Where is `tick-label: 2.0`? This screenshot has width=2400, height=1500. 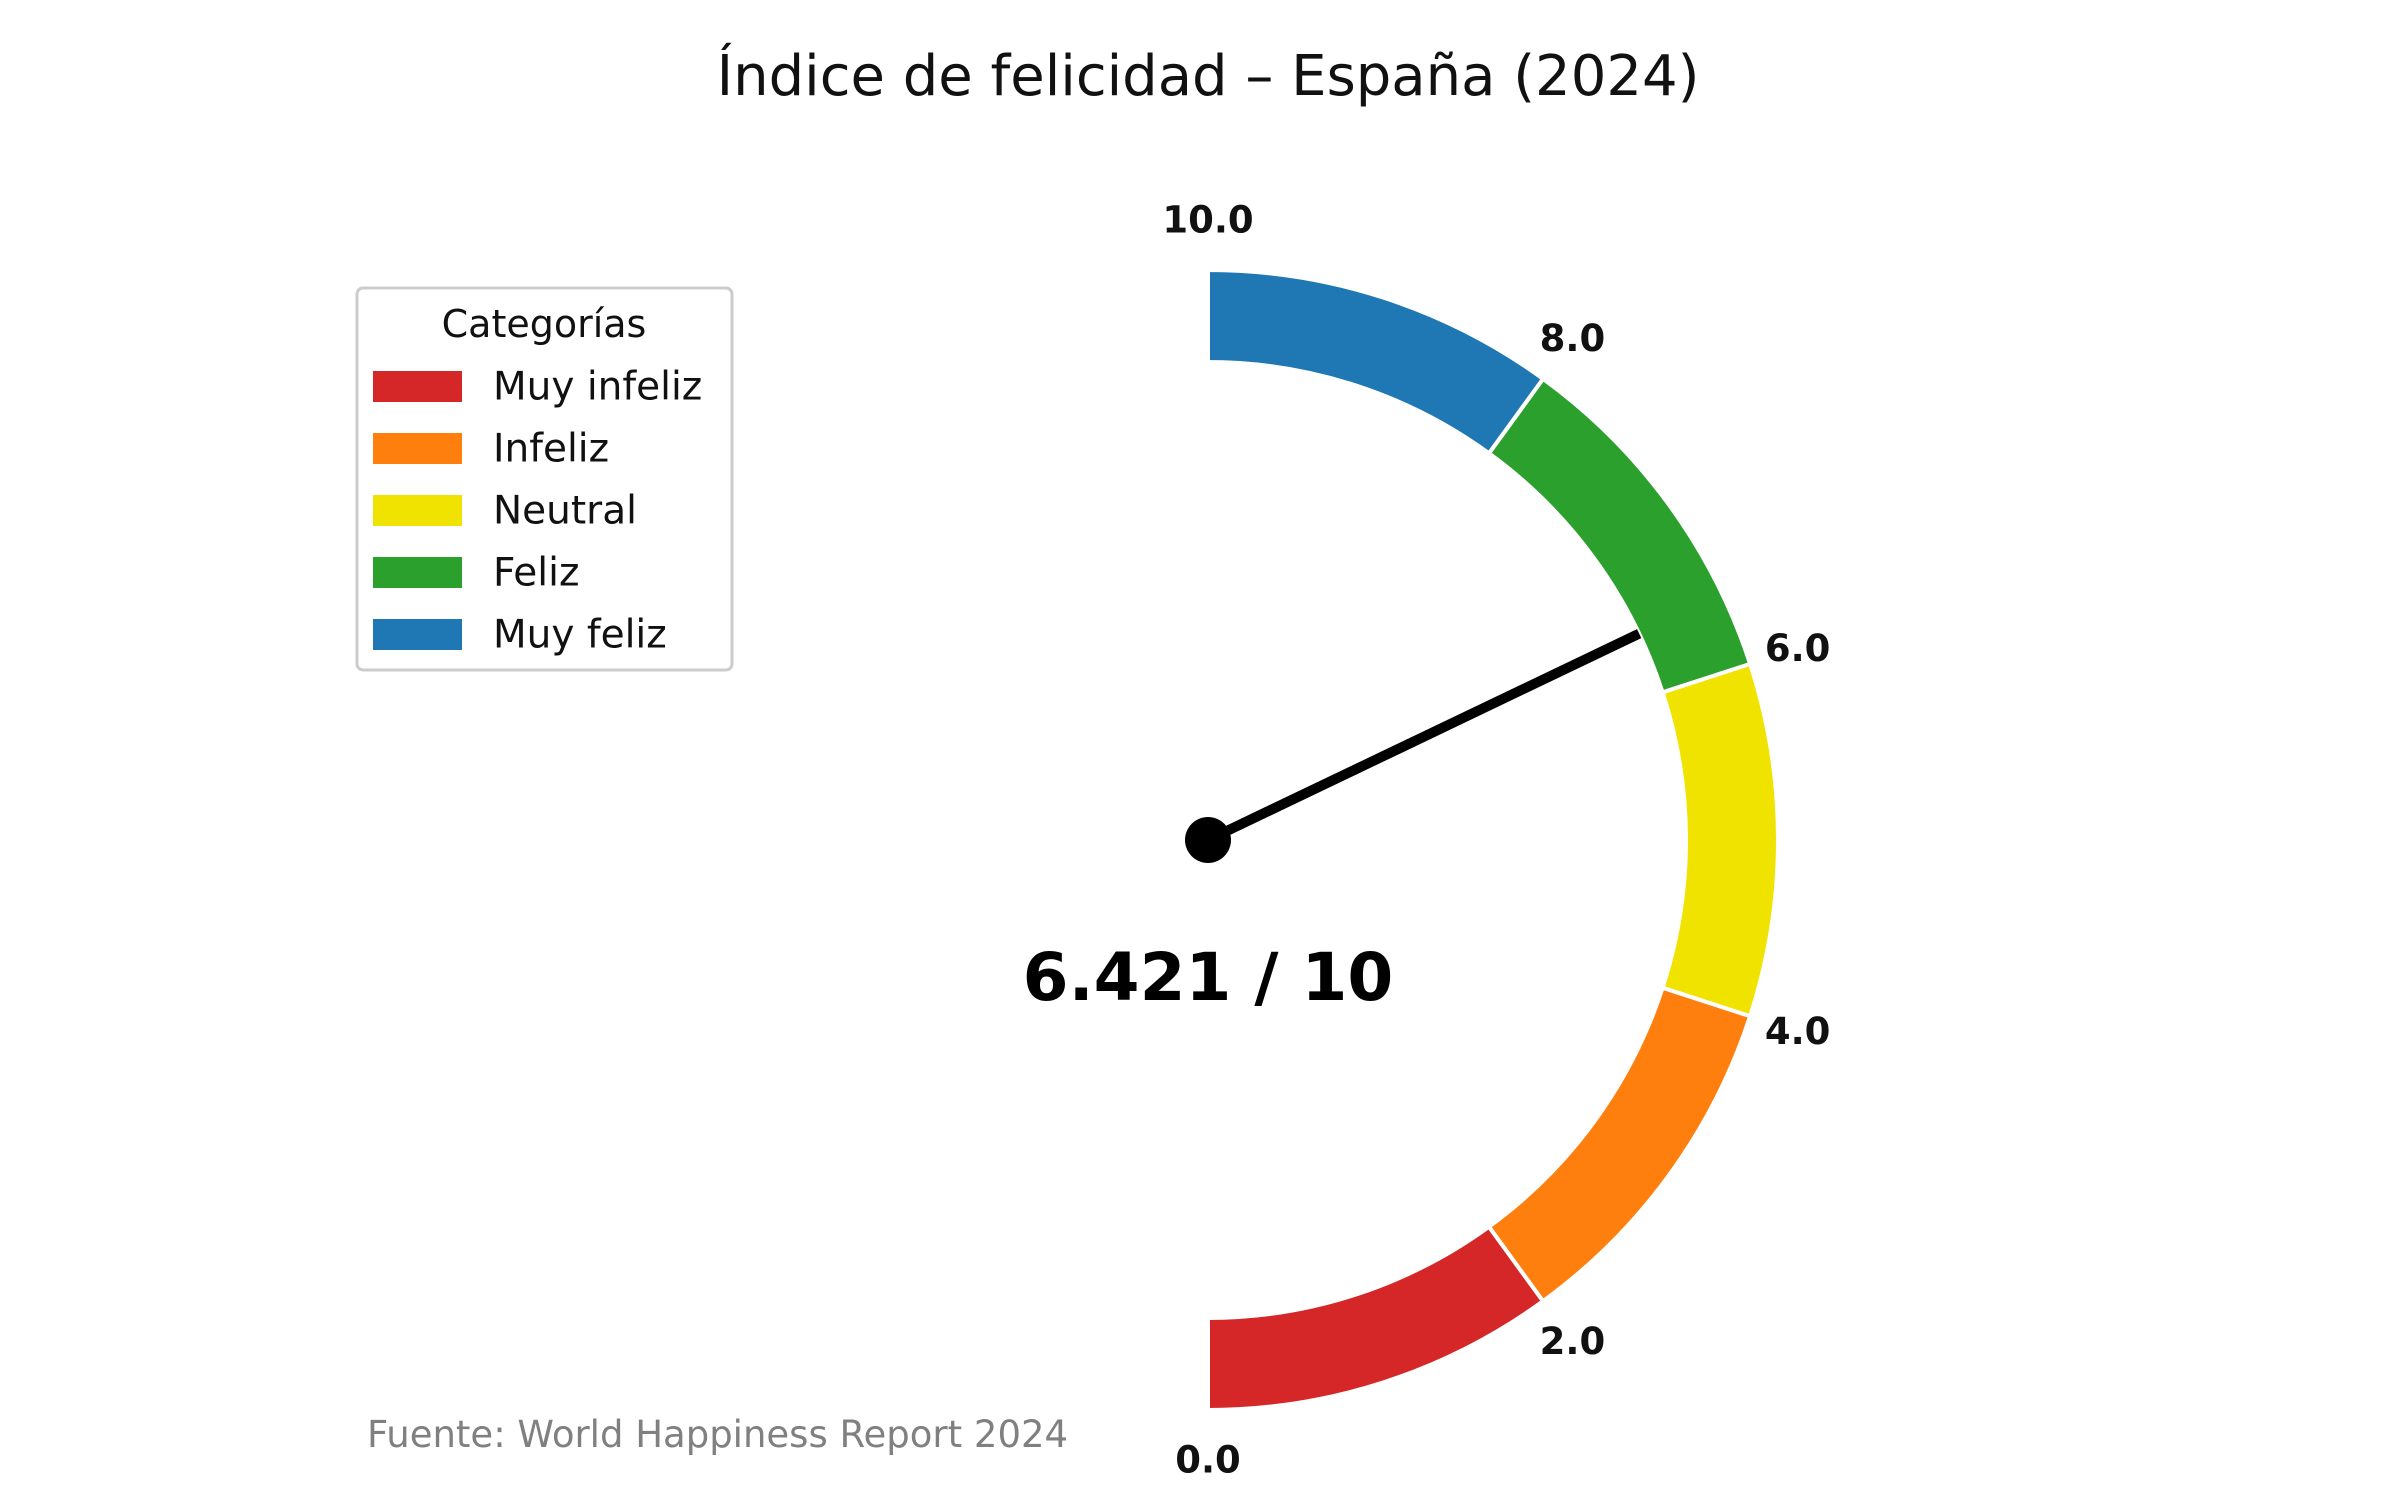 tick-label: 2.0 is located at coordinates (1573, 1341).